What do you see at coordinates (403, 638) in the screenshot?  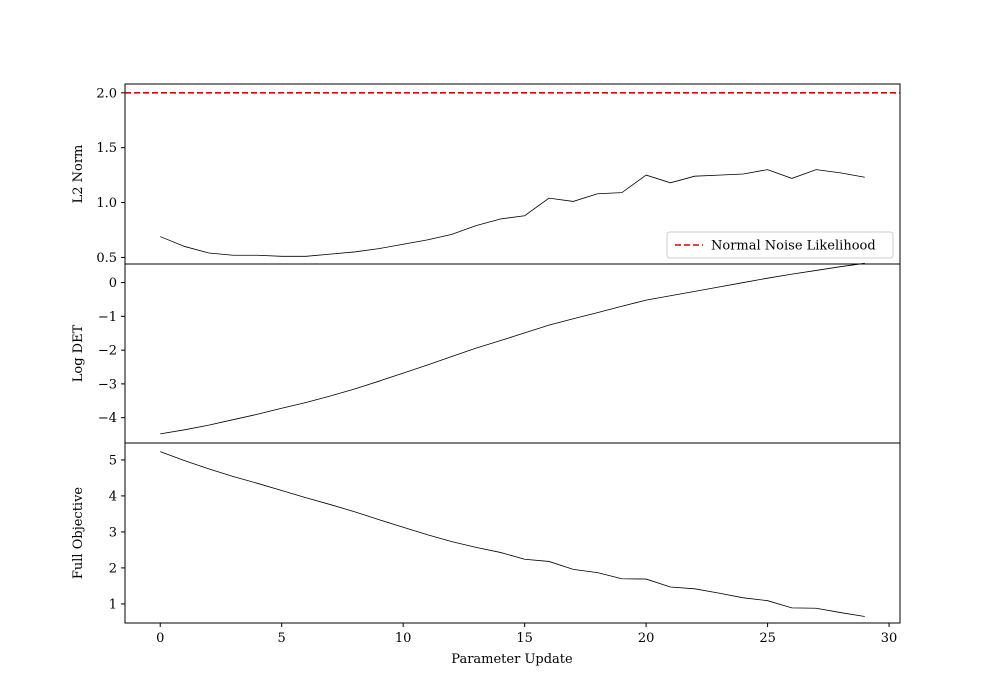 I see `x-tick-label: 10` at bounding box center [403, 638].